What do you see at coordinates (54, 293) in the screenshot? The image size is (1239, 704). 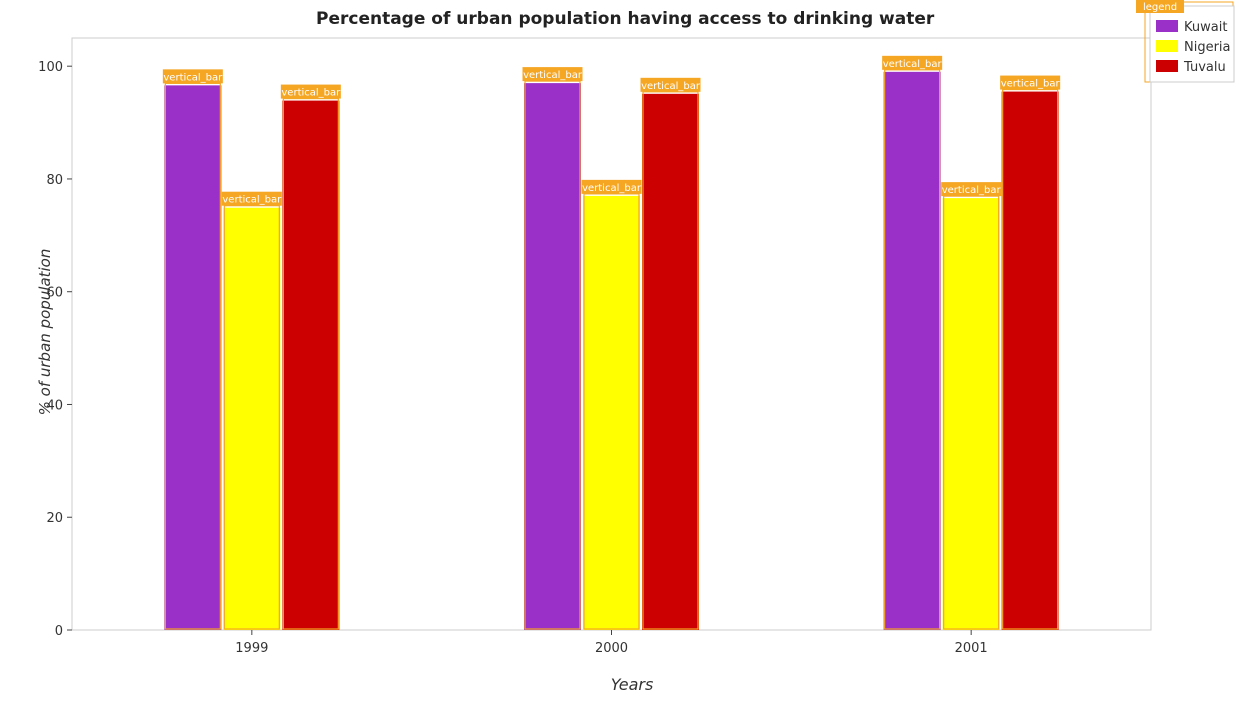 I see `y-tick-label: 60` at bounding box center [54, 293].